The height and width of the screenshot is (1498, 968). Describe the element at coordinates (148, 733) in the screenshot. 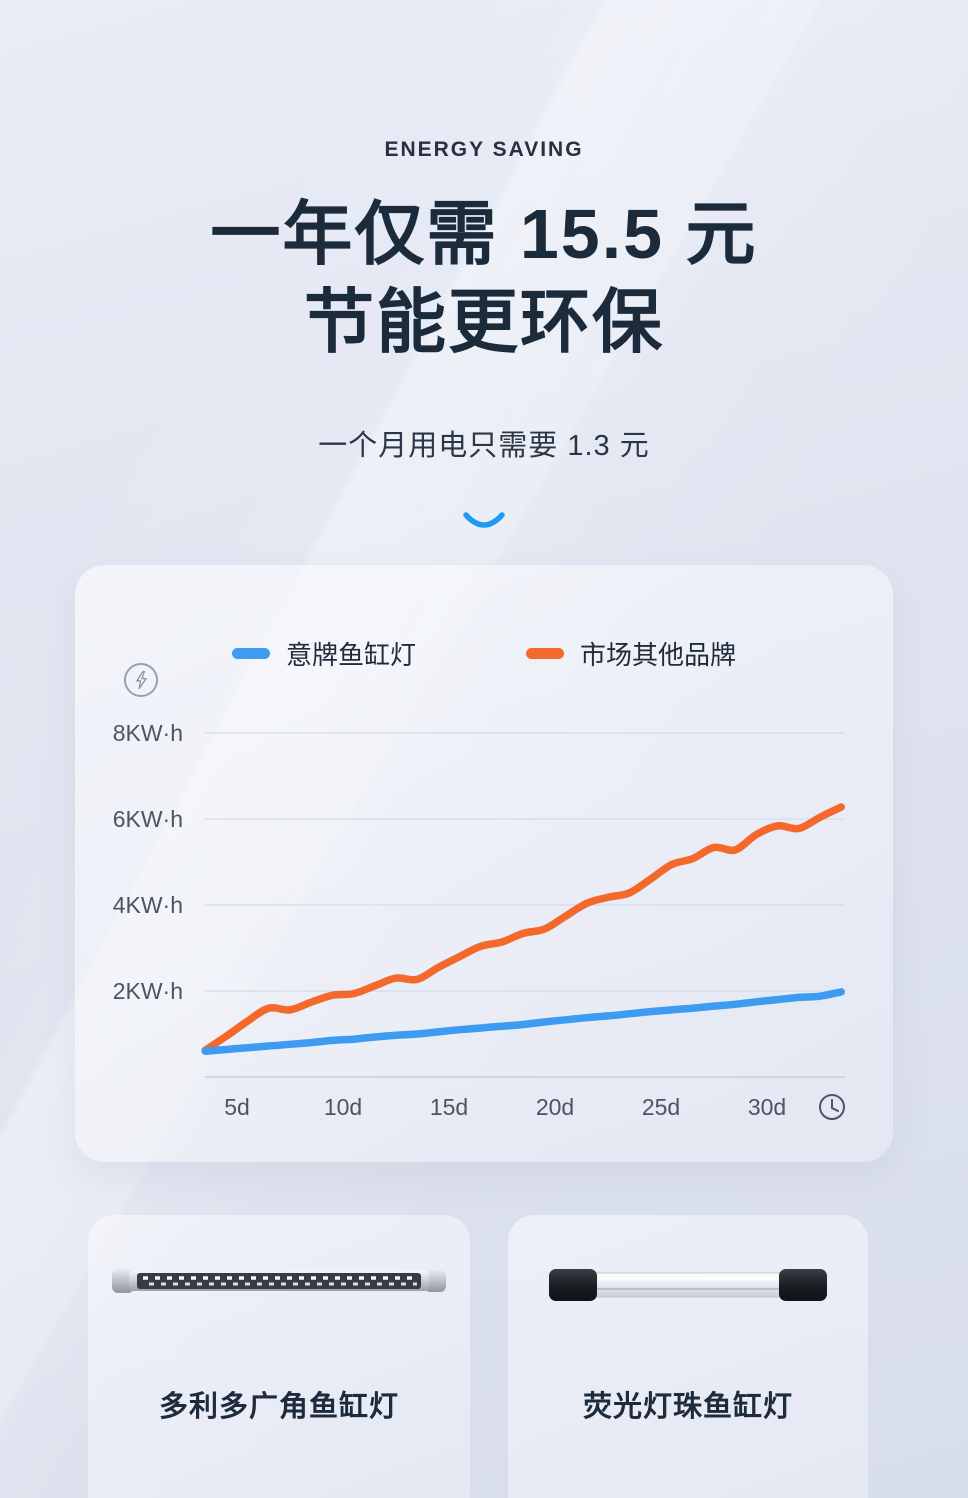

I see `y-tick-label: 8KW·h` at that location.